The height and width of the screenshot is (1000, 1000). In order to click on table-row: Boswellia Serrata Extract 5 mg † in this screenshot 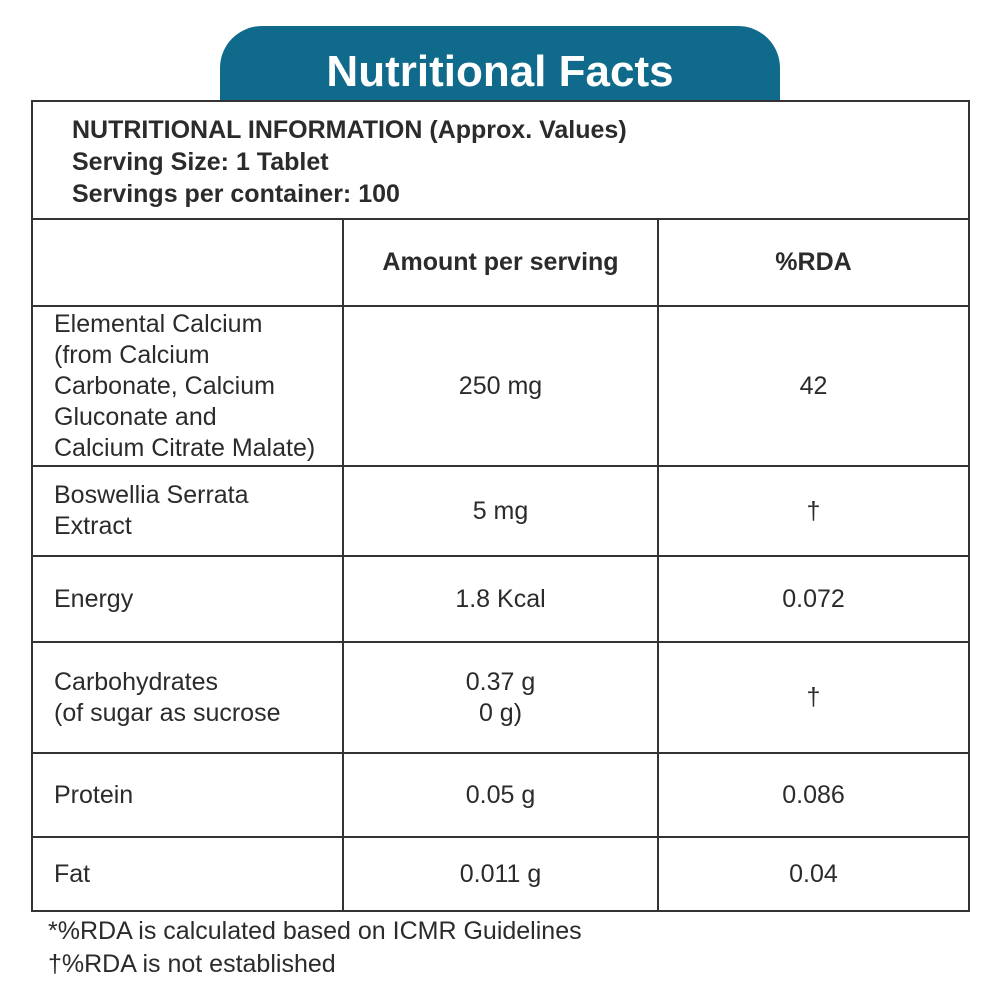, I will do `click(500, 512)`.